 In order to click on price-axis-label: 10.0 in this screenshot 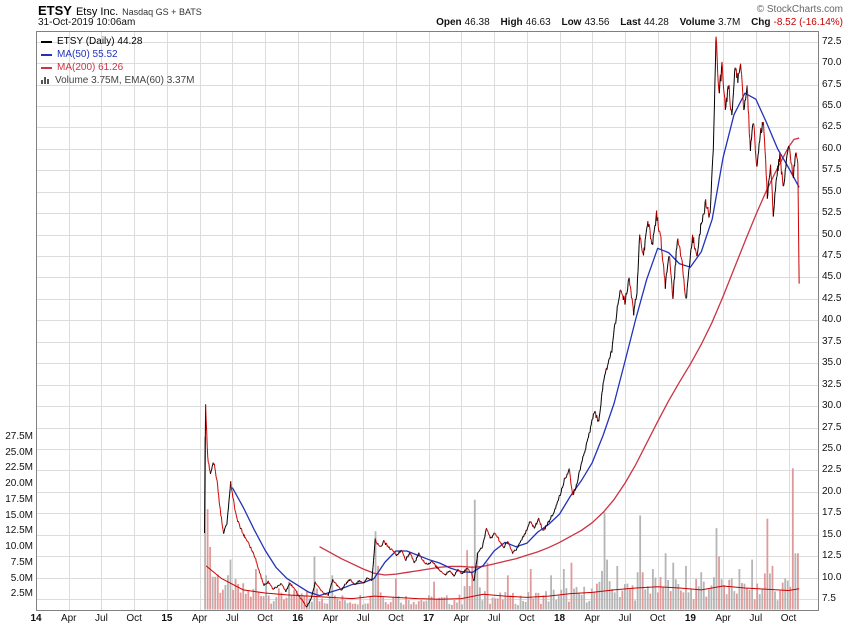, I will do `click(832, 577)`.